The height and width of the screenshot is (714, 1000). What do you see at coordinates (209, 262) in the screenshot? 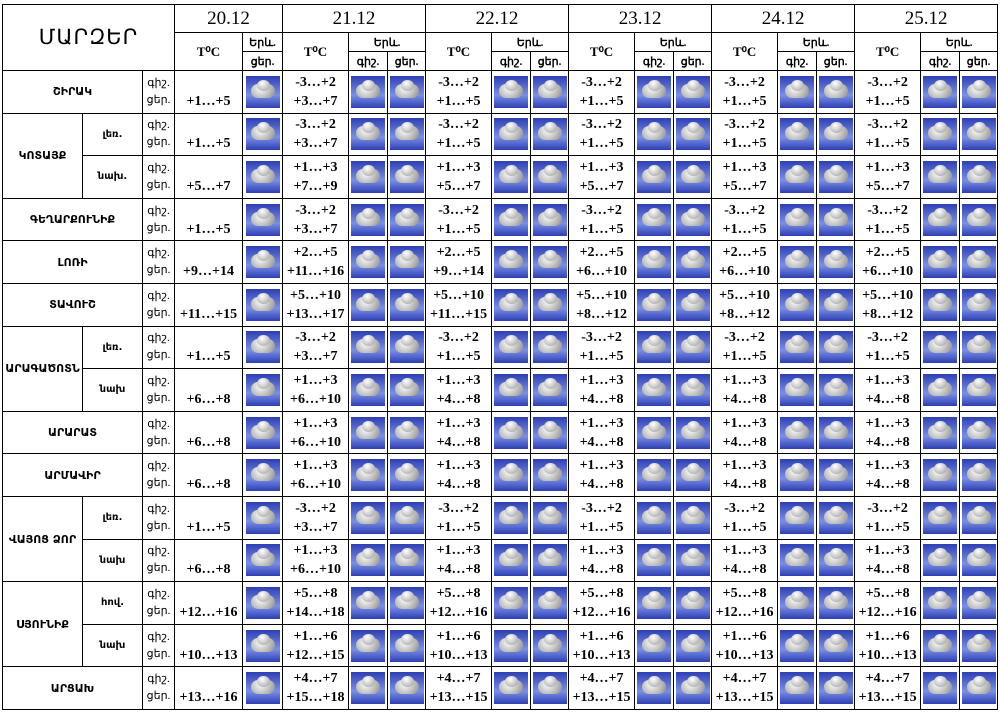
I see `temp-cell: +9…+14` at bounding box center [209, 262].